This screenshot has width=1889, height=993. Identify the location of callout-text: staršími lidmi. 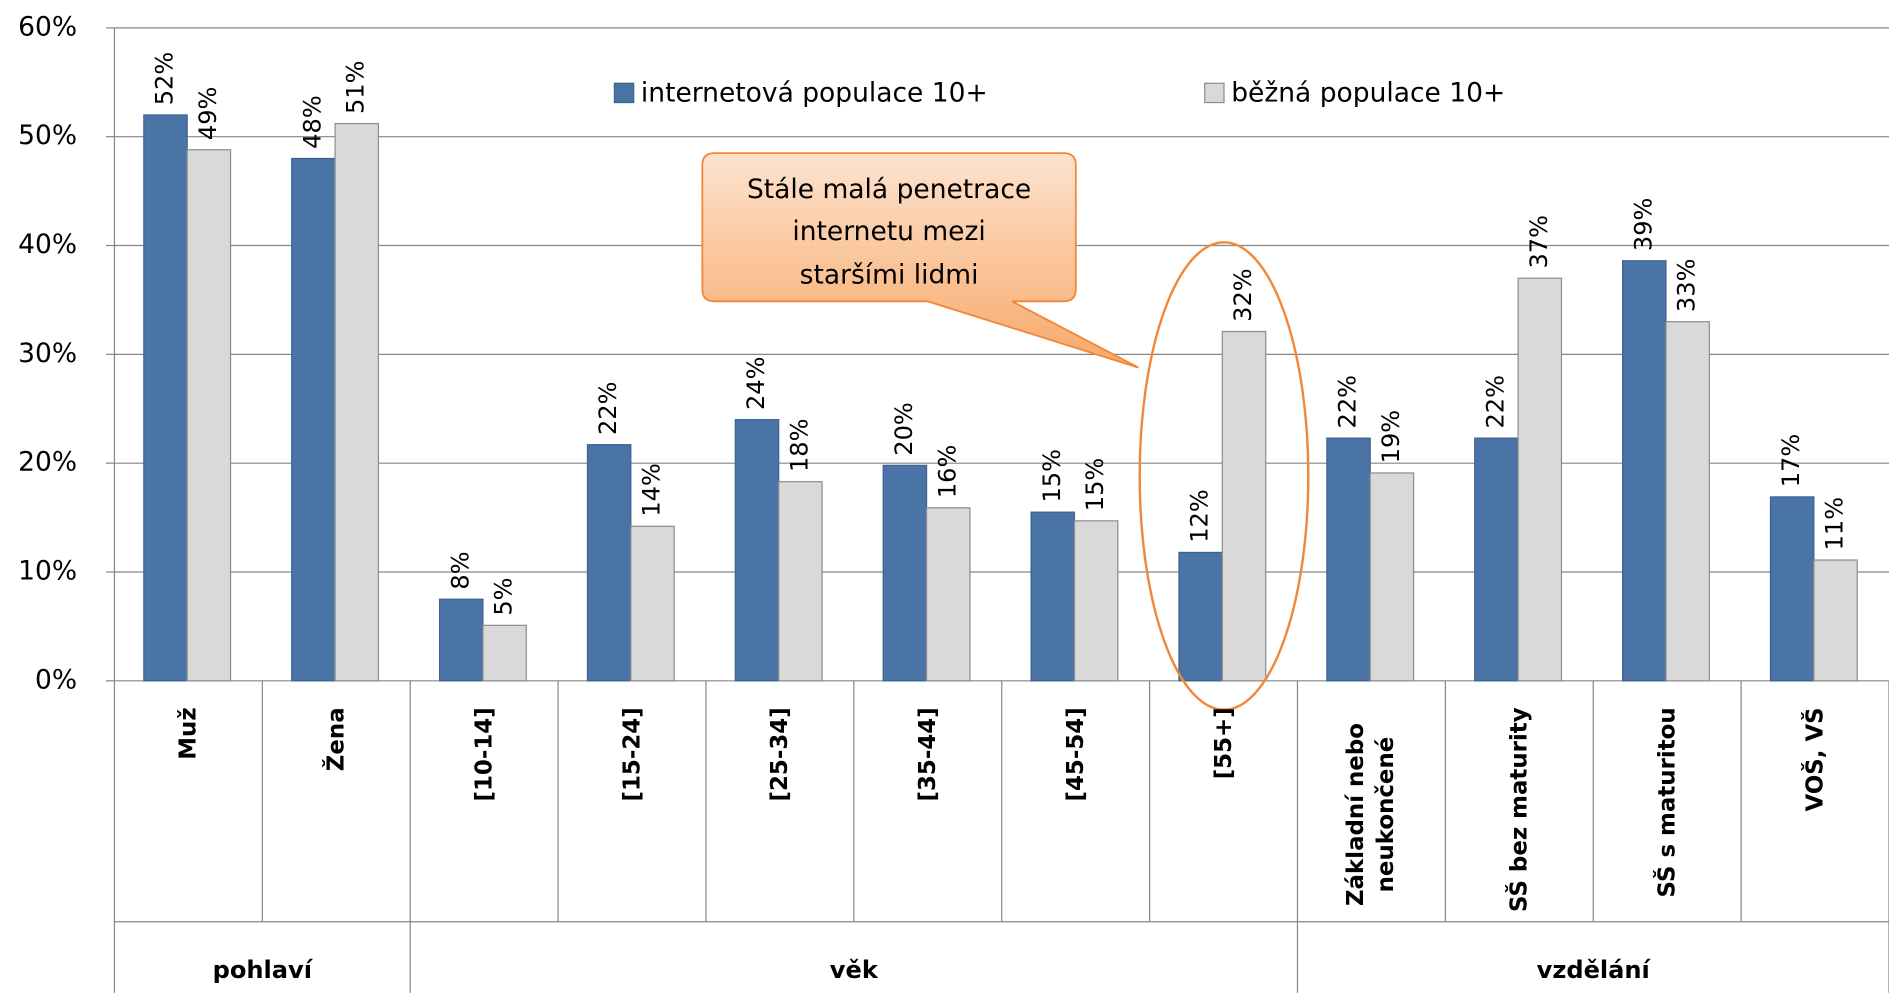
(889, 275).